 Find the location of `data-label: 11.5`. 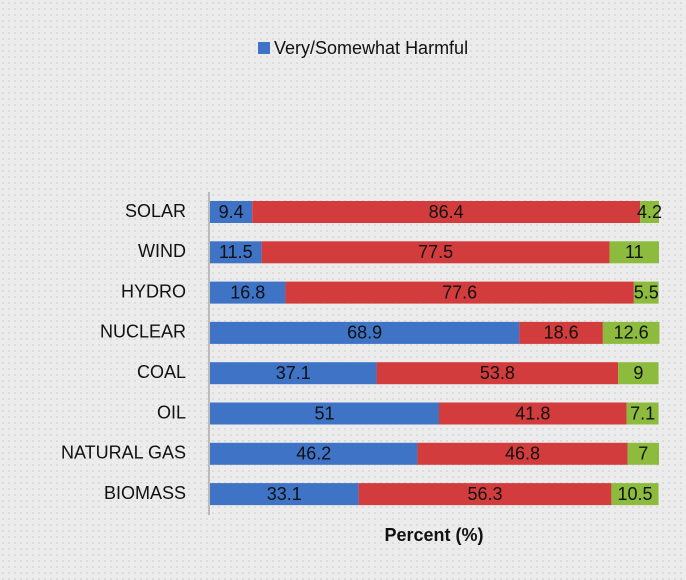

data-label: 11.5 is located at coordinates (236, 252).